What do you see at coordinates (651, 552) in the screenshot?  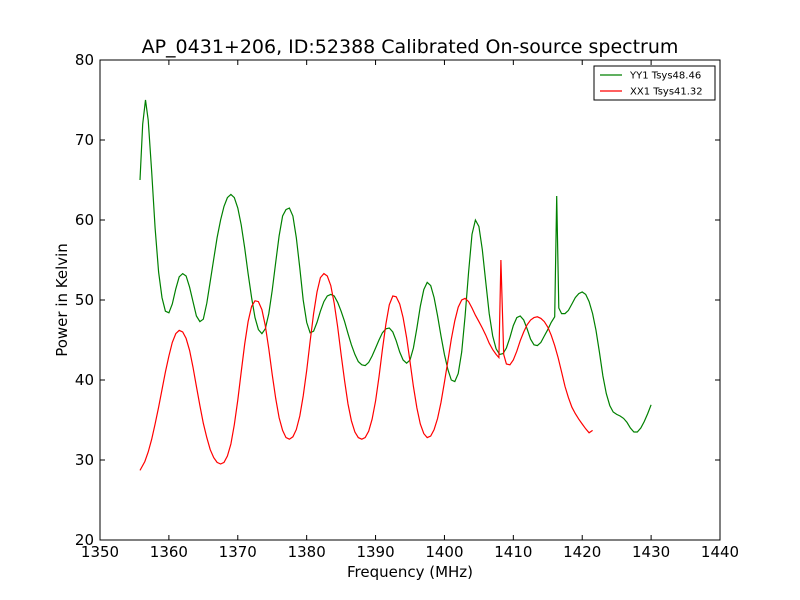 I see `x-tick-label: 1430` at bounding box center [651, 552].